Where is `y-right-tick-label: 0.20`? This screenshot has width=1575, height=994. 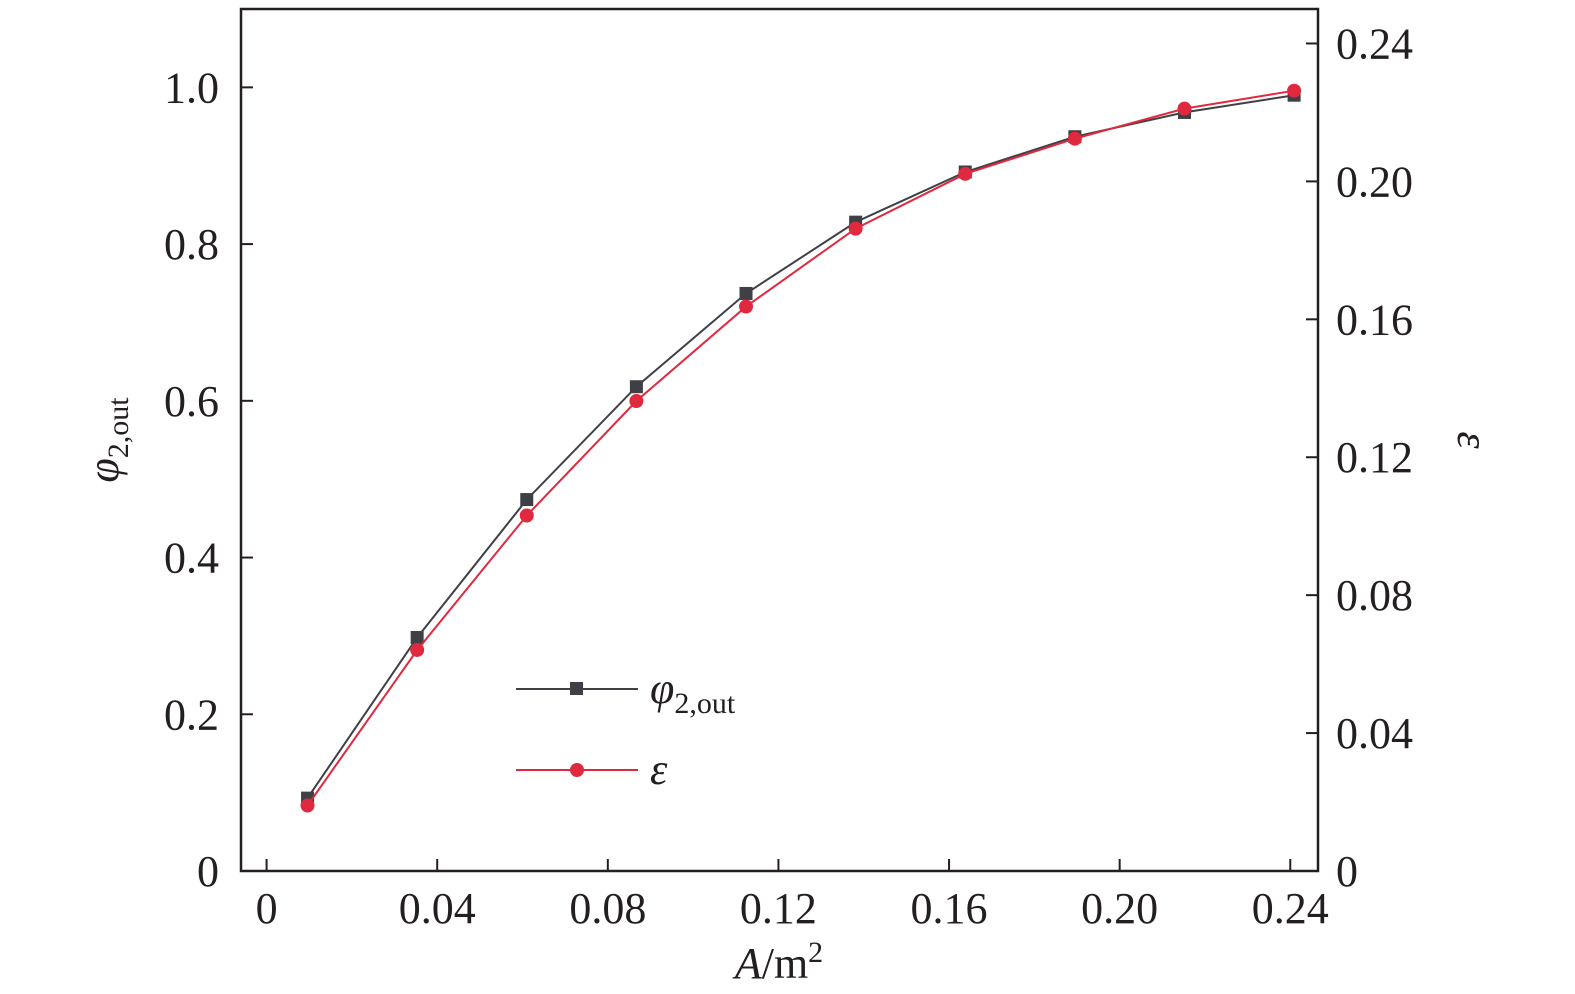
y-right-tick-label: 0.20 is located at coordinates (1374, 181).